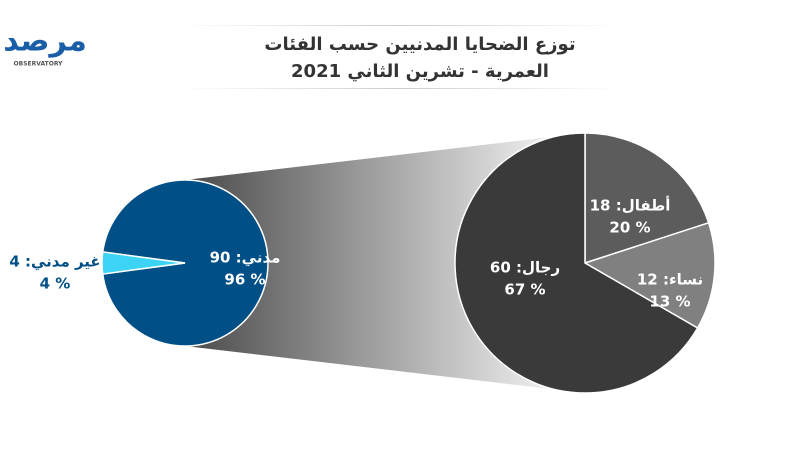  I want to click on chart-title: العمرية - تشرين الثاني 2021, so click(420, 71).